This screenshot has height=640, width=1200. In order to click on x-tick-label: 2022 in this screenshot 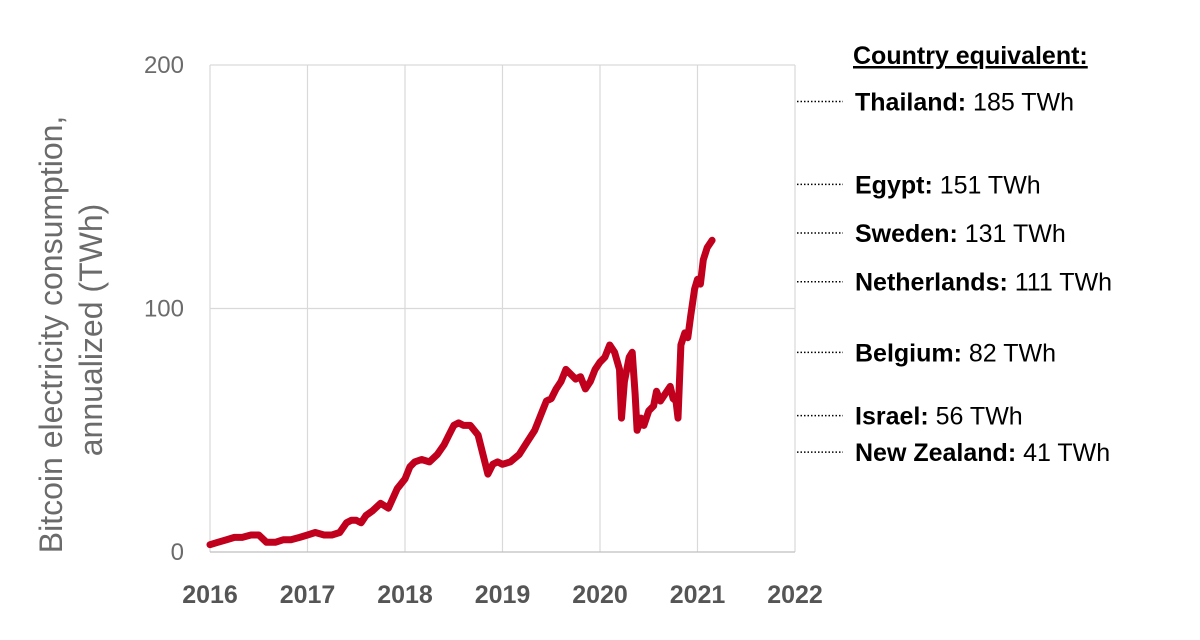, I will do `click(795, 595)`.